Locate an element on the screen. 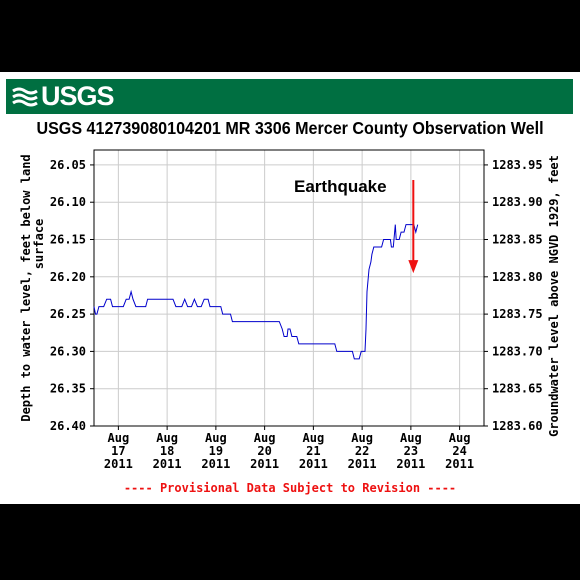 Image resolution: width=580 pixels, height=580 pixels. usgs-wave-icon is located at coordinates (25, 96).